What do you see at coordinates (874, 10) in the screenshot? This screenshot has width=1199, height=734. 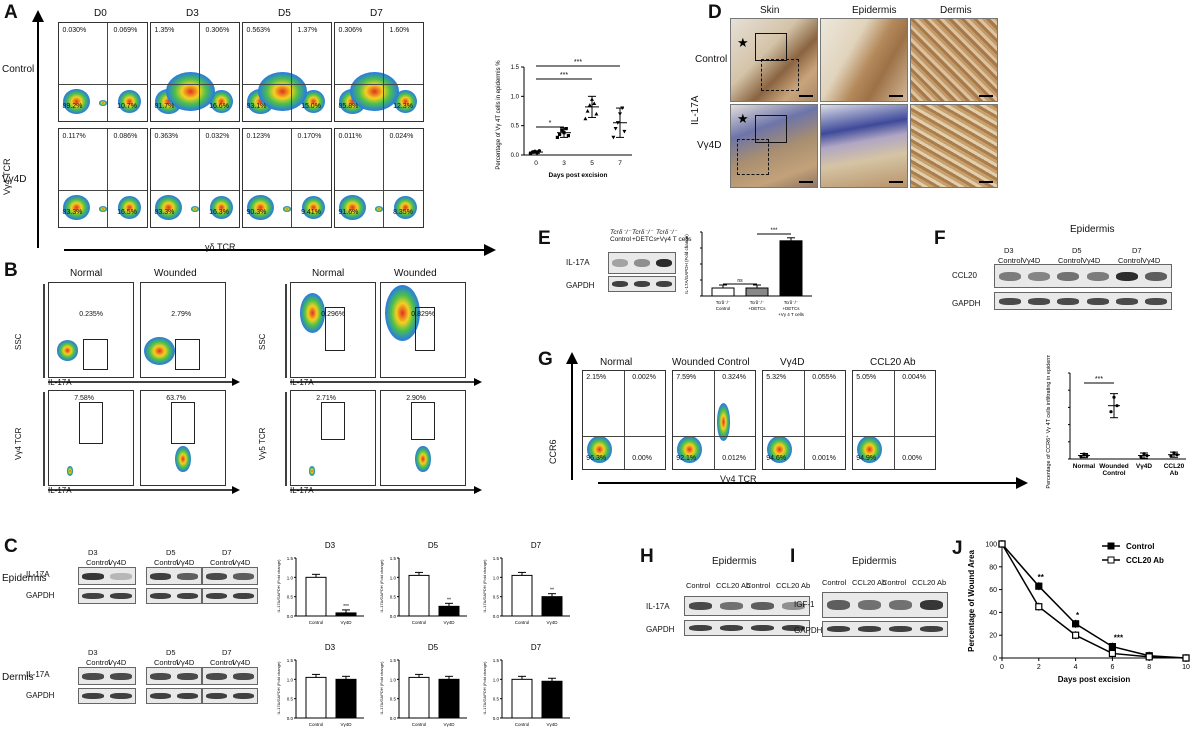 I see `panel-d-col-label: Epidermis` at bounding box center [874, 10].